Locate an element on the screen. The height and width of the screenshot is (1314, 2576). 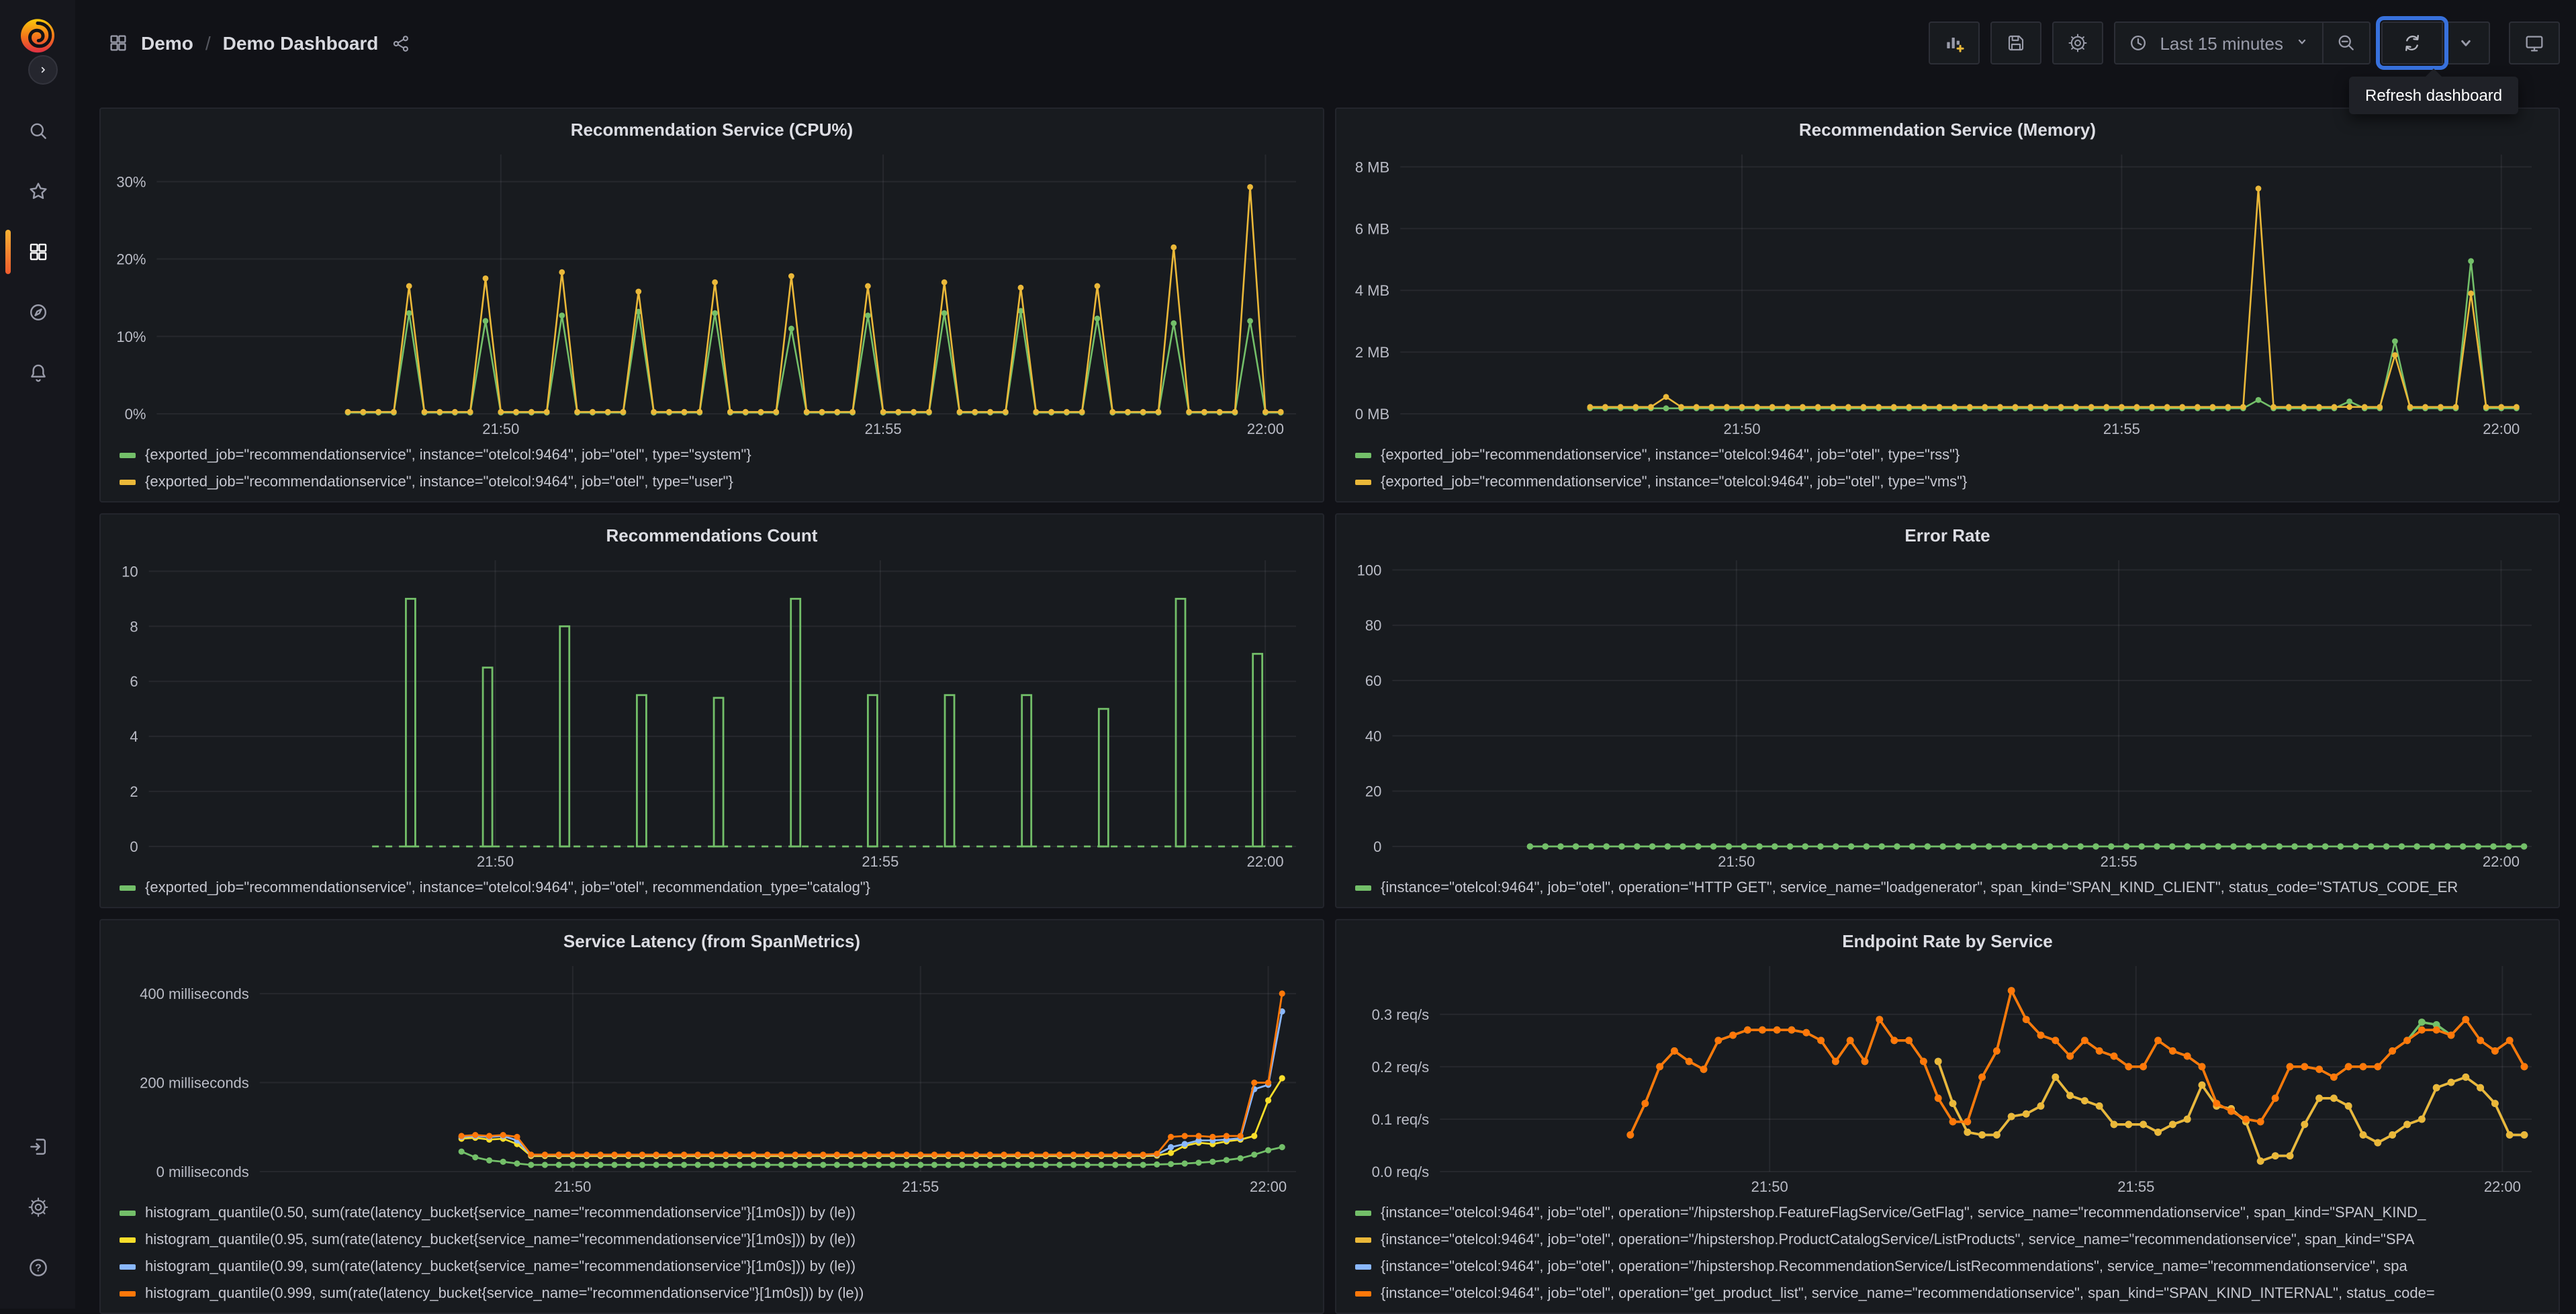
breadcrumb: Demo / Demo Dashboard is located at coordinates (258, 43).